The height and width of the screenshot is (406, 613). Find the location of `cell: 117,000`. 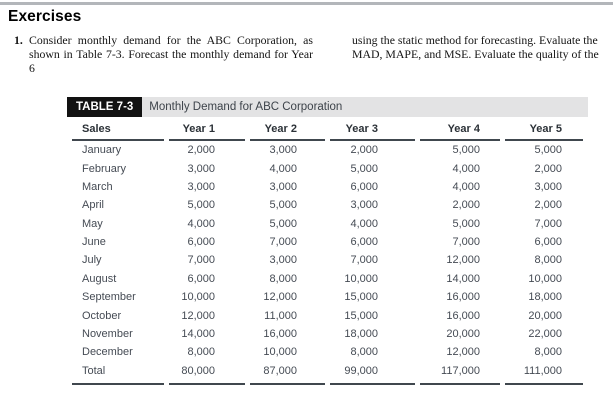

cell: 117,000 is located at coordinates (460, 373).